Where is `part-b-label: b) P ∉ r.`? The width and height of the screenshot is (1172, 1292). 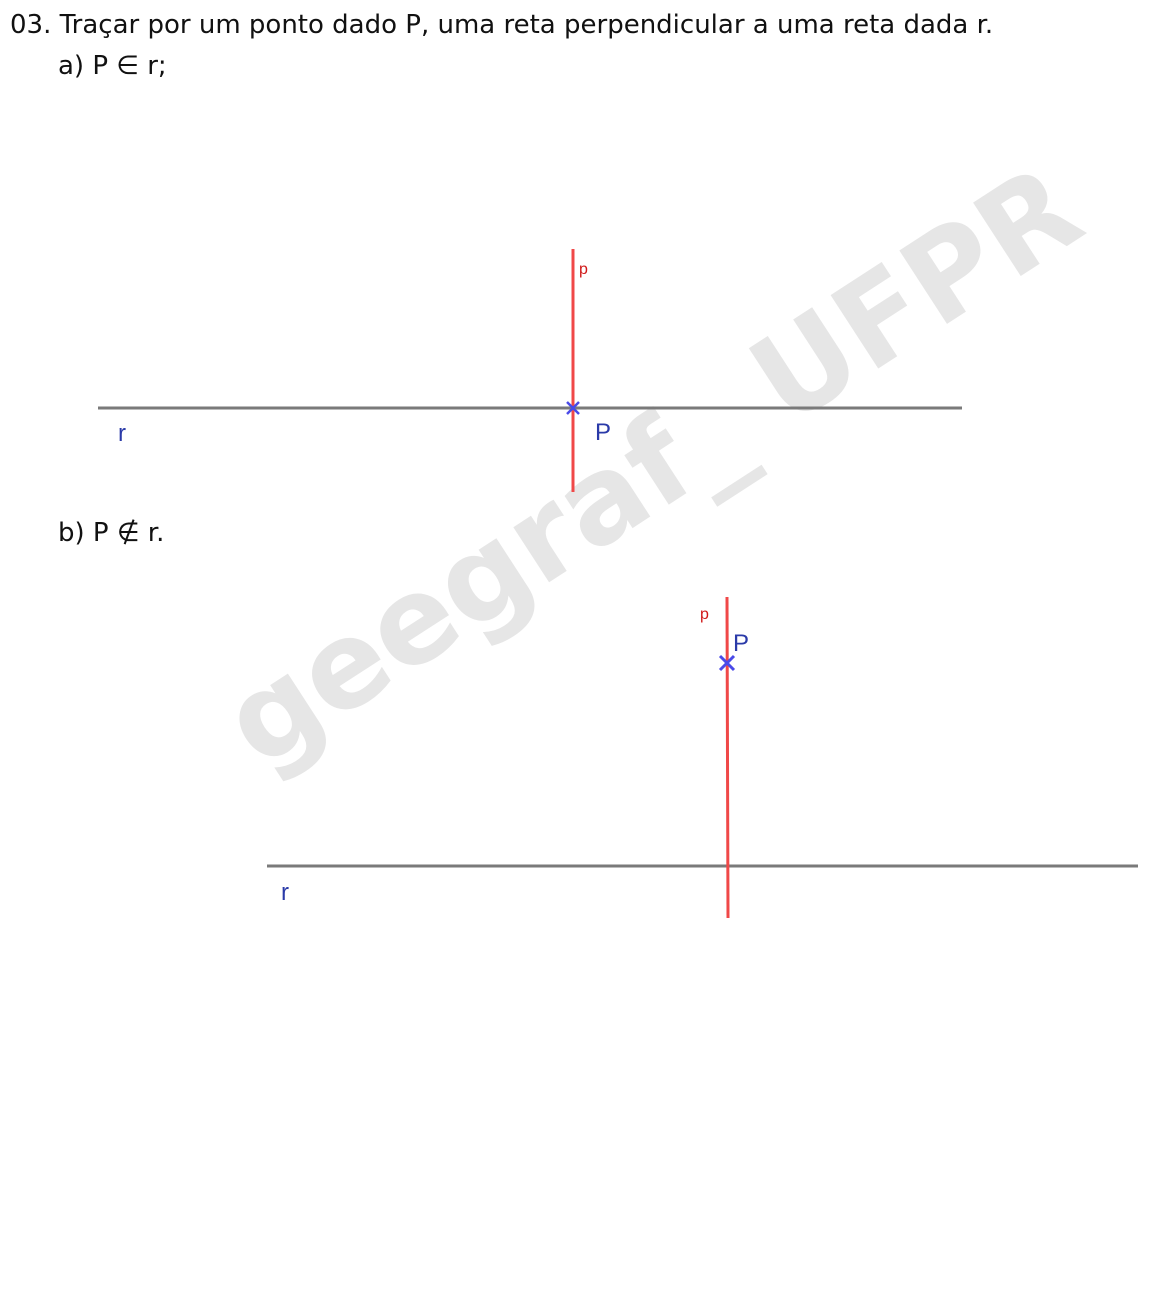 part-b-label: b) P ∉ r. is located at coordinates (111, 533).